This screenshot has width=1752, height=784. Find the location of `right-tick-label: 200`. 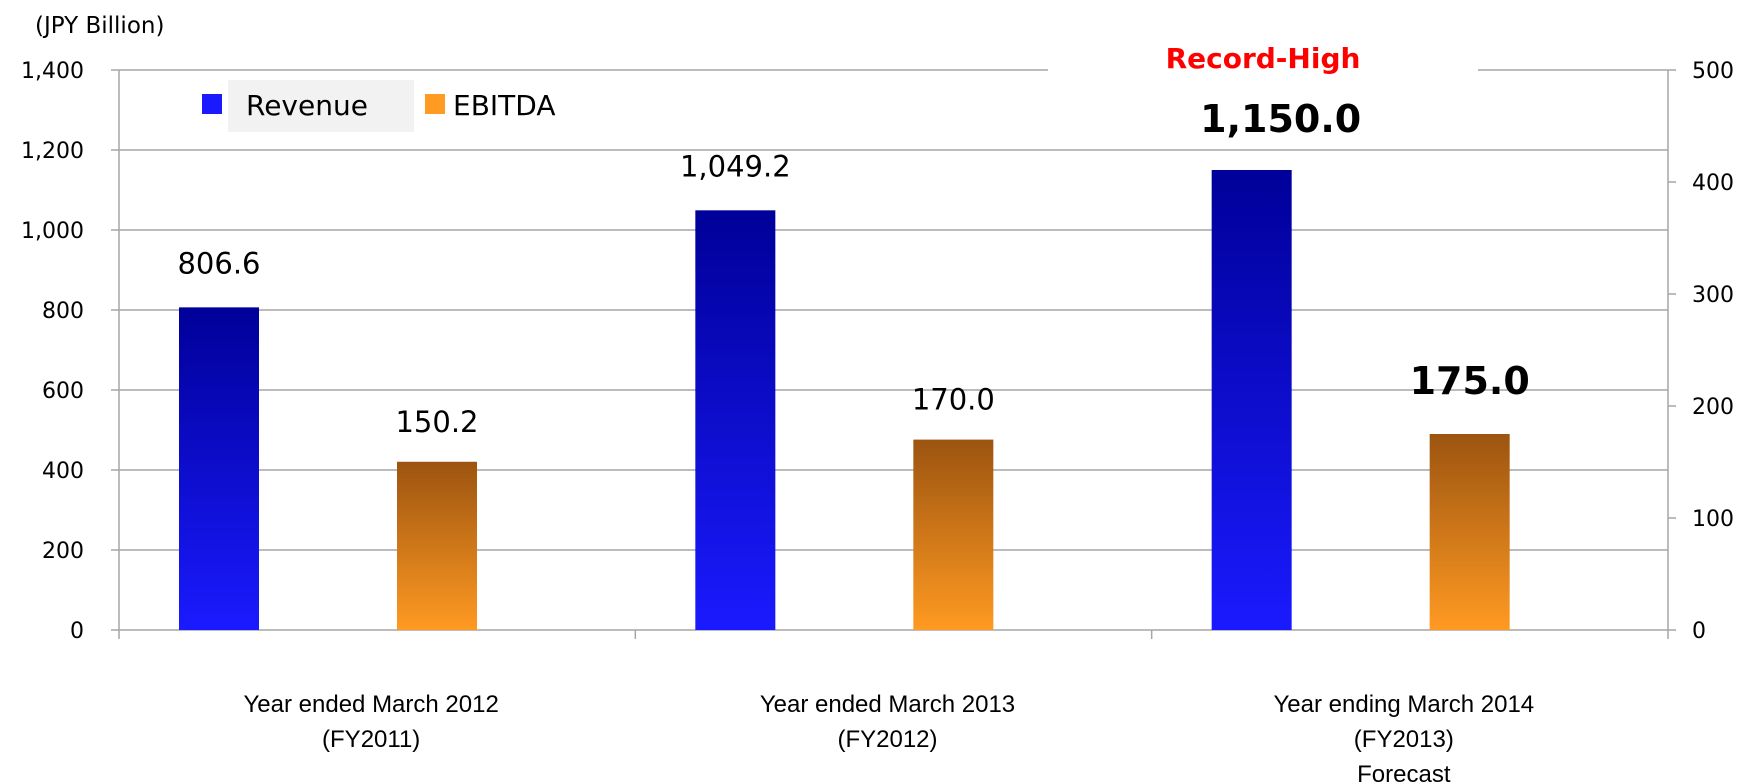

right-tick-label: 200 is located at coordinates (1713, 407).